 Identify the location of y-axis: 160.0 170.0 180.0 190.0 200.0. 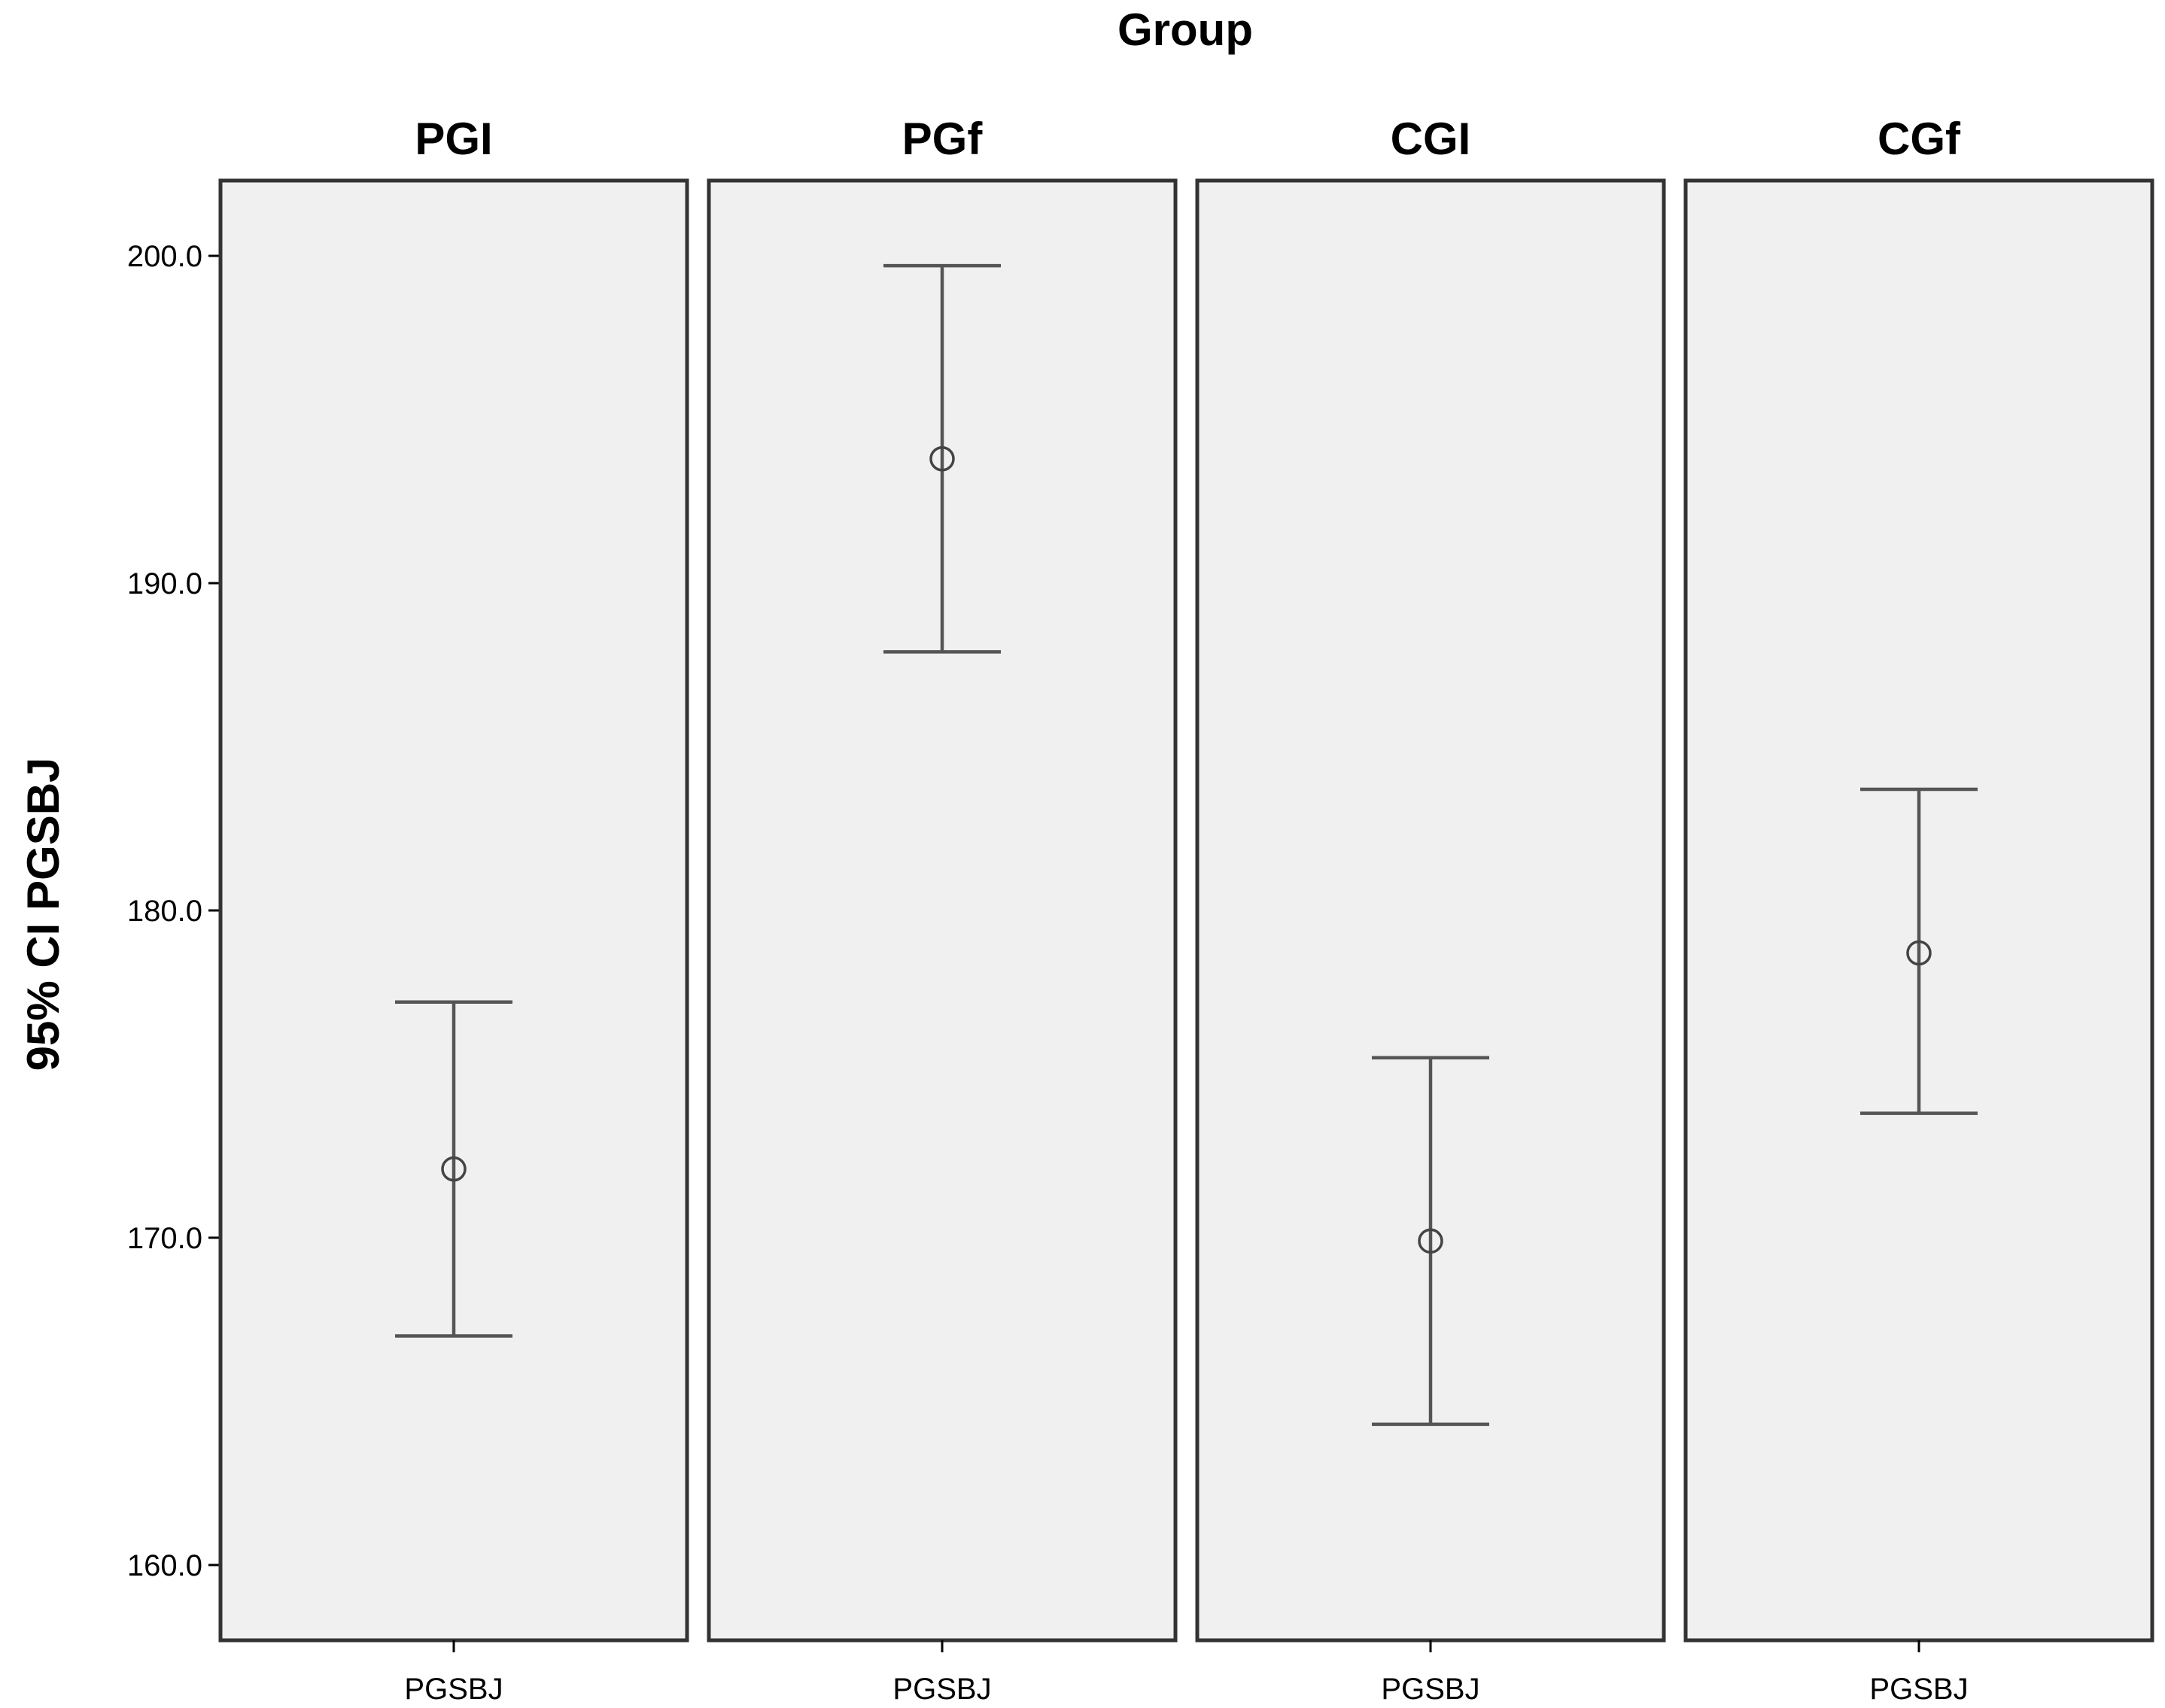
(173, 911).